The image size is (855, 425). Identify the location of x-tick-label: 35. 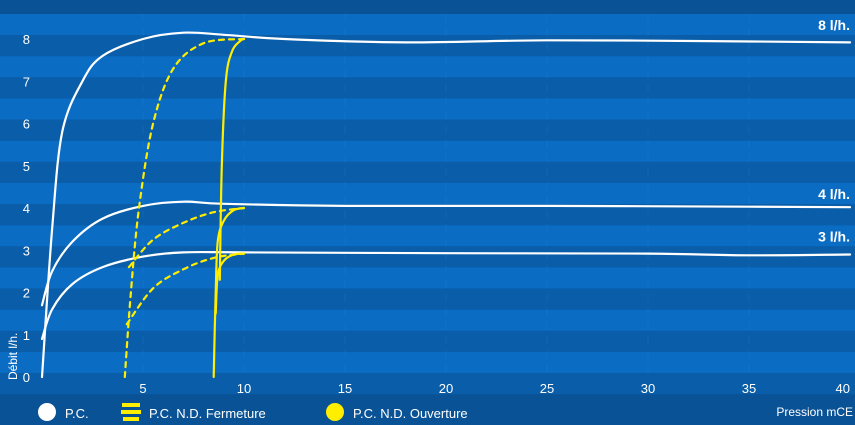
(749, 388).